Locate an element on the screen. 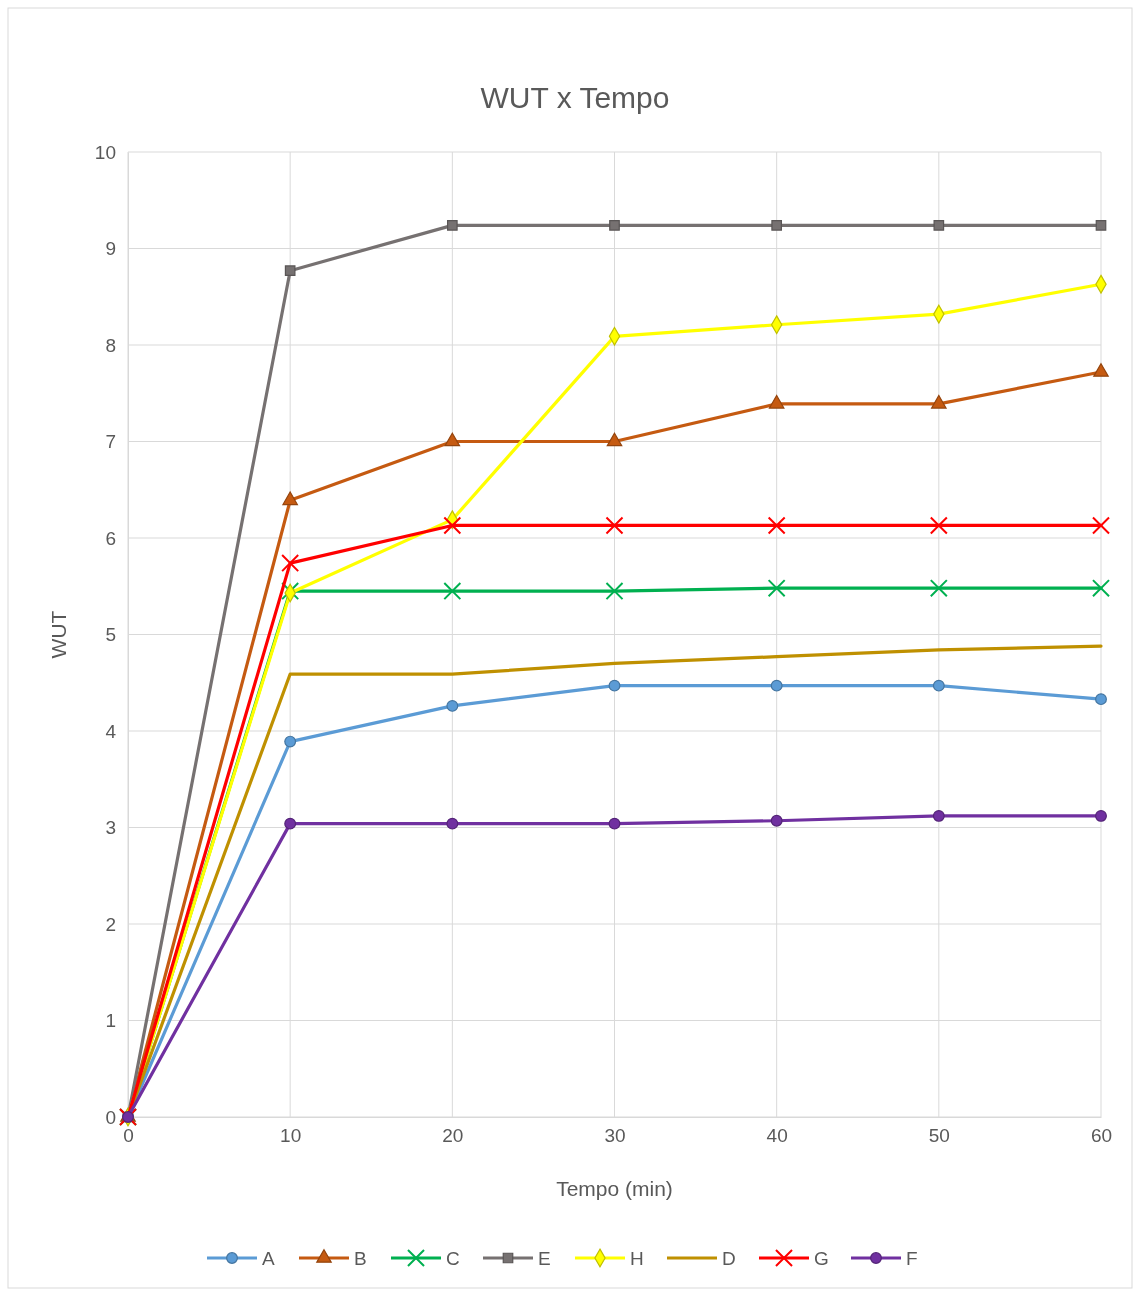 This screenshot has height=1290, width=1134. y-axis-title: WUT is located at coordinates (58, 634).